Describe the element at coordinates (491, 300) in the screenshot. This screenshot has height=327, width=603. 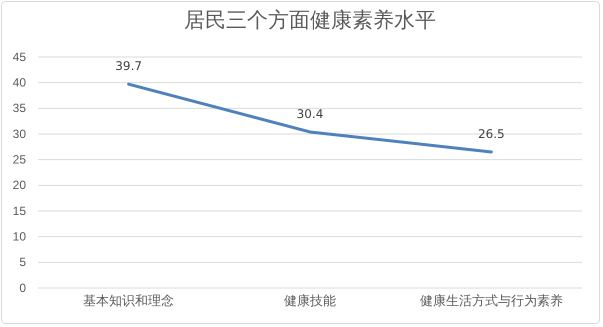
I see `x-tick-label: 健康生活方式与行为素养` at that location.